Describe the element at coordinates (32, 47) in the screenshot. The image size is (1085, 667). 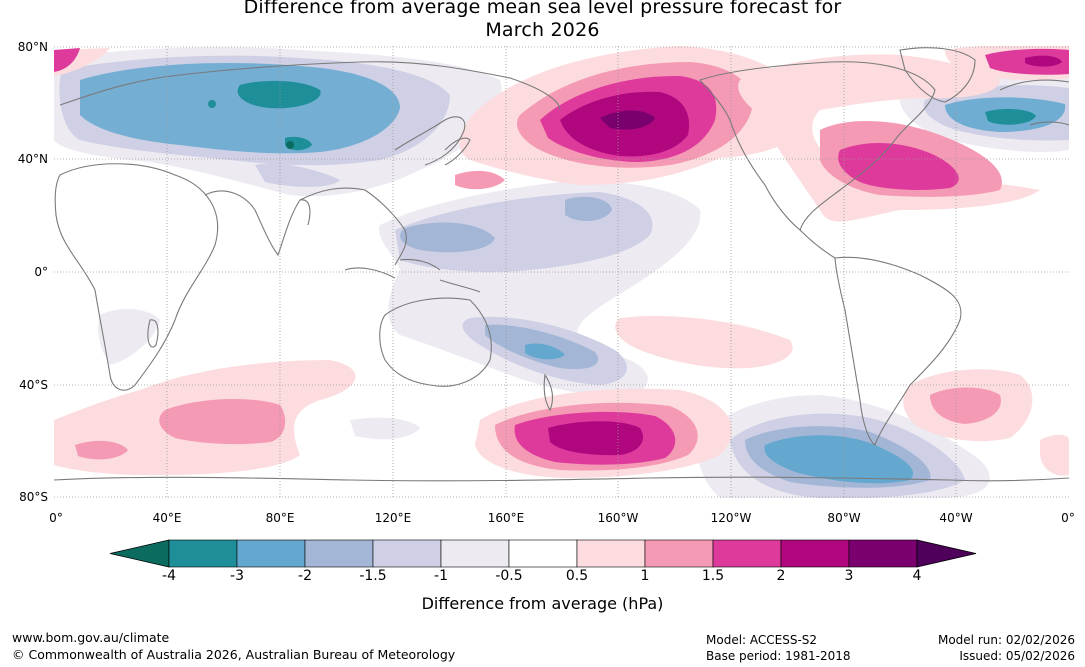
I see `lat-label-80n: 80°N` at that location.